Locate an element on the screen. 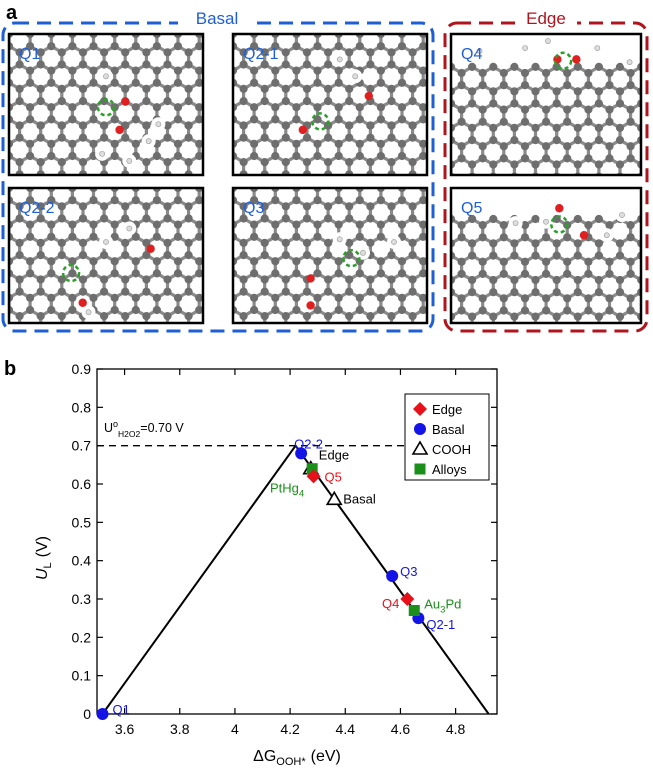  y-tick-label: 0.5 is located at coordinates (82, 522).